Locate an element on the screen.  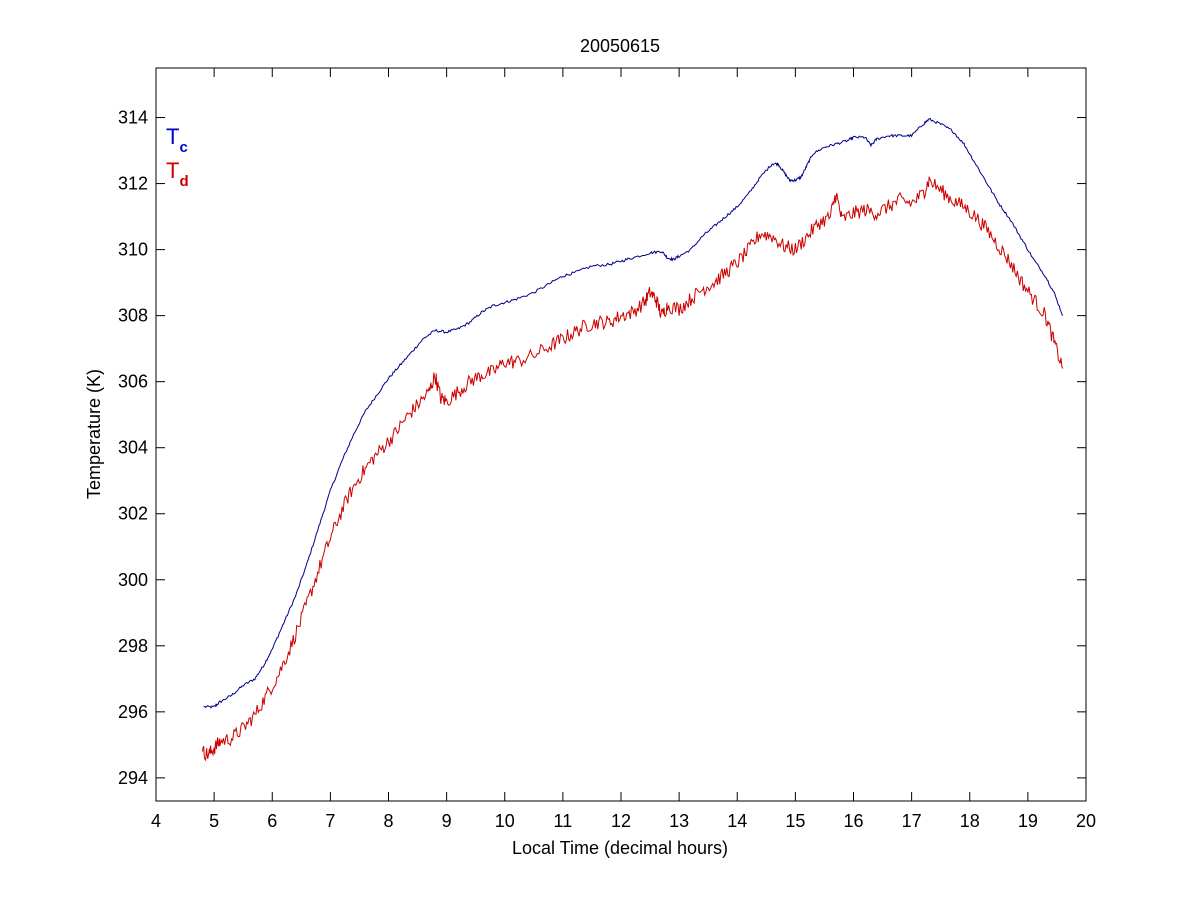
x-tick-label: 14 is located at coordinates (737, 821).